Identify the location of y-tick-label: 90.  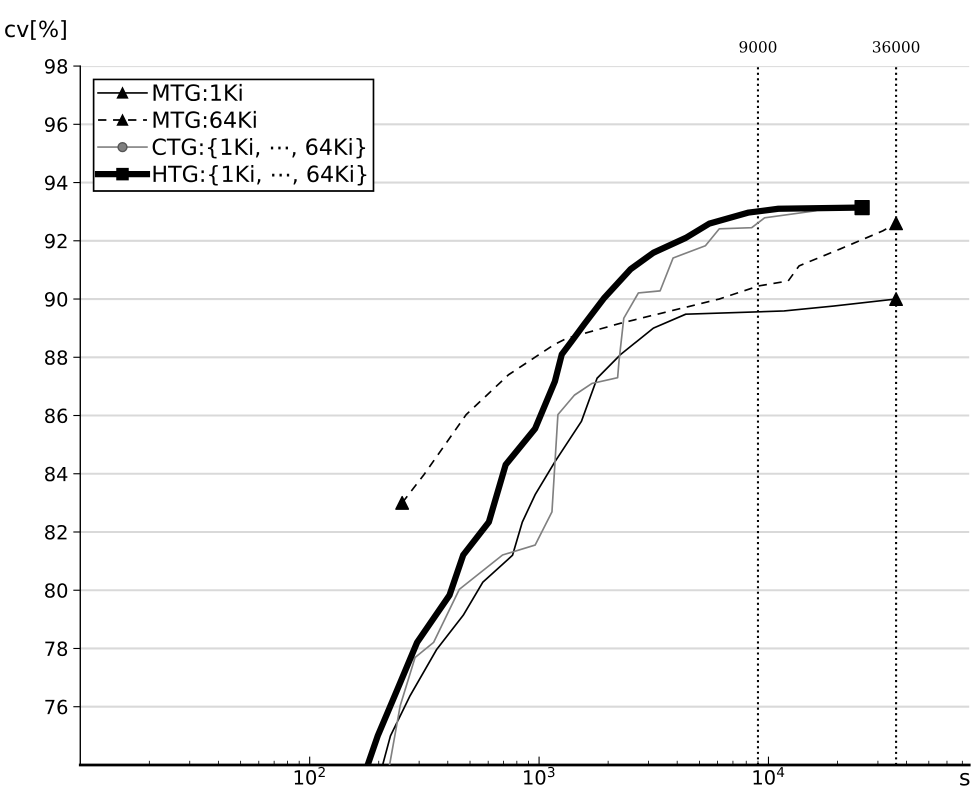
(56, 299).